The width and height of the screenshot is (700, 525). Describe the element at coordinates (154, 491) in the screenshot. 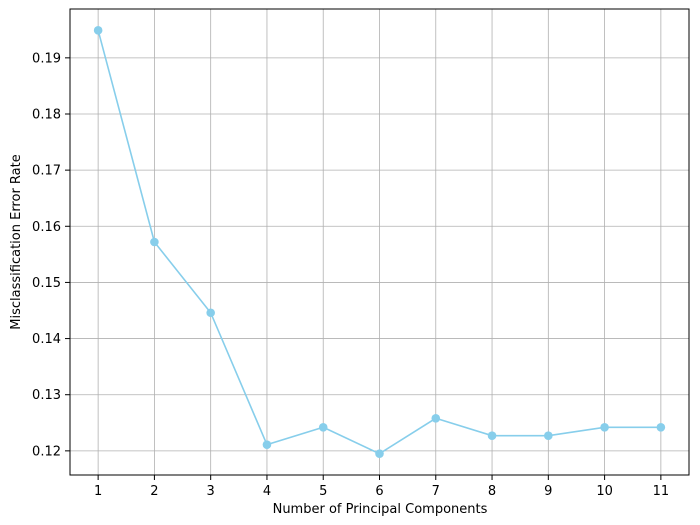

I see `x-tick-label: 2` at that location.